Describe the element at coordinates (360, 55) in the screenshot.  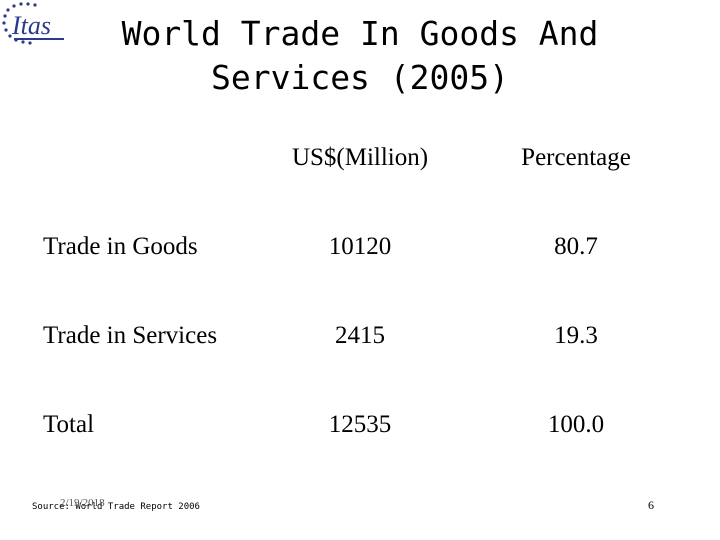
I see `slide-title: World Trade In Goods And Services (2005)` at that location.